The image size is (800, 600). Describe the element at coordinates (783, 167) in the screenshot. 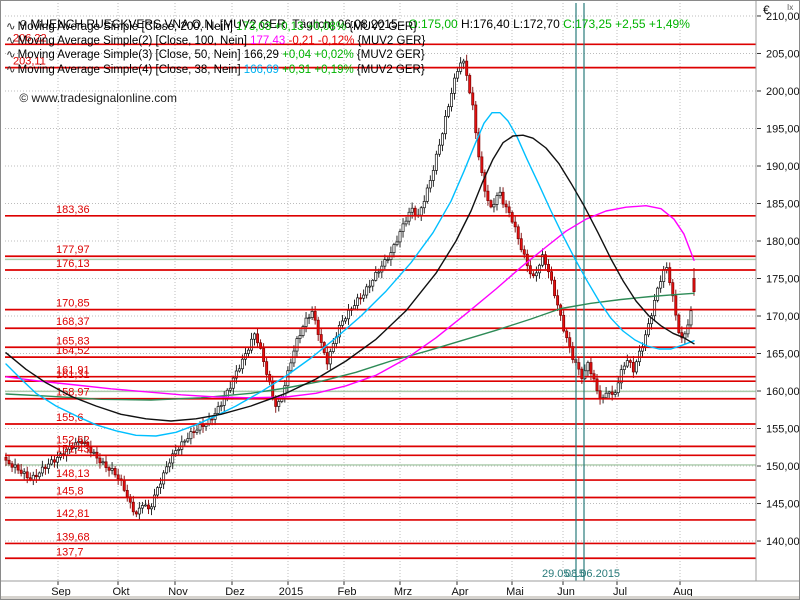

I see `y-axis-label: 190,00` at that location.